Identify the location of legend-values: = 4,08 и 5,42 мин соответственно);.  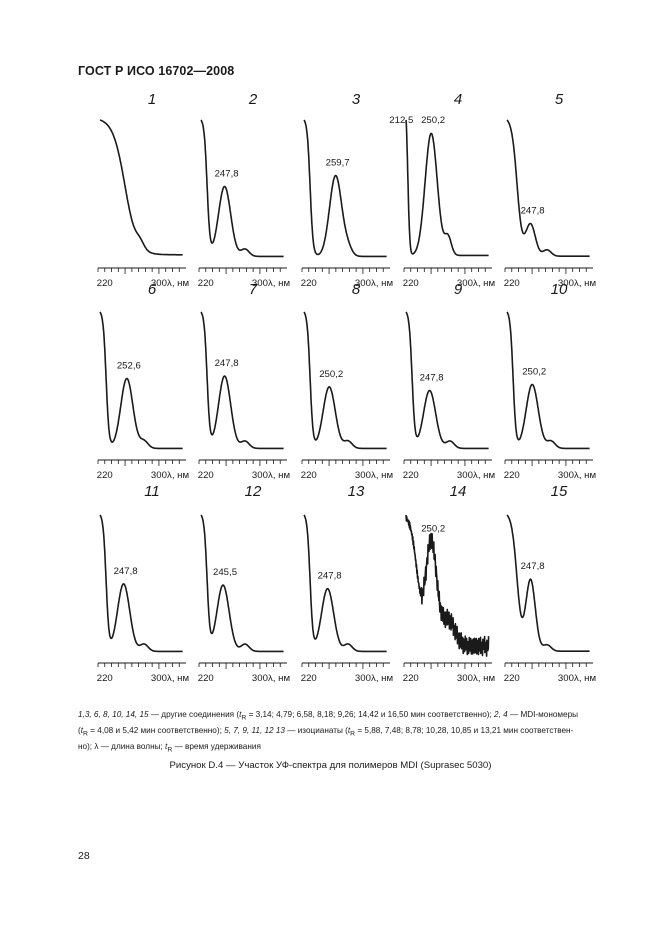
(156, 731).